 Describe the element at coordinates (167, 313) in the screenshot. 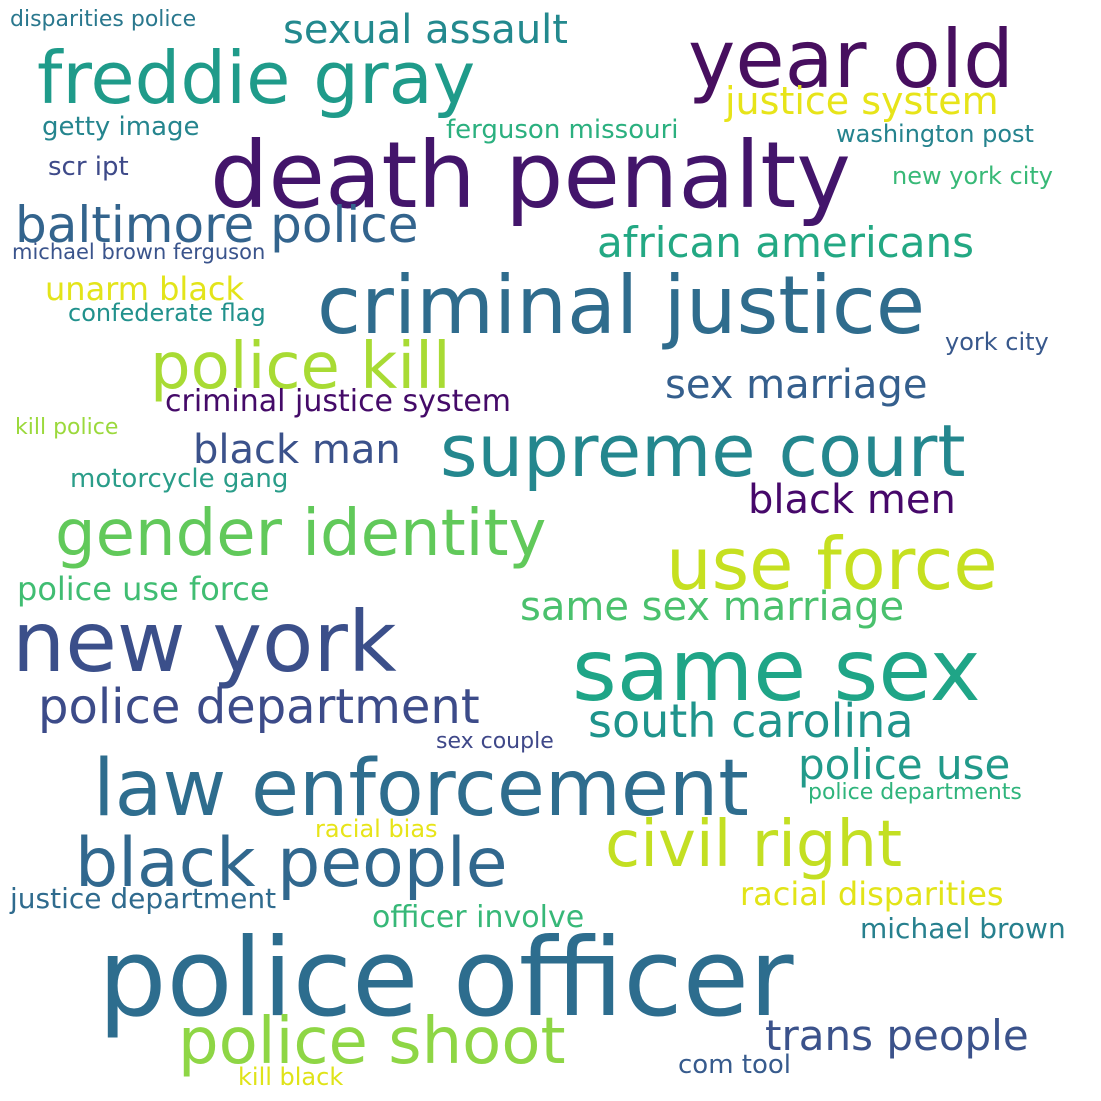

I see `word-confederate-flag: confederate flag` at that location.